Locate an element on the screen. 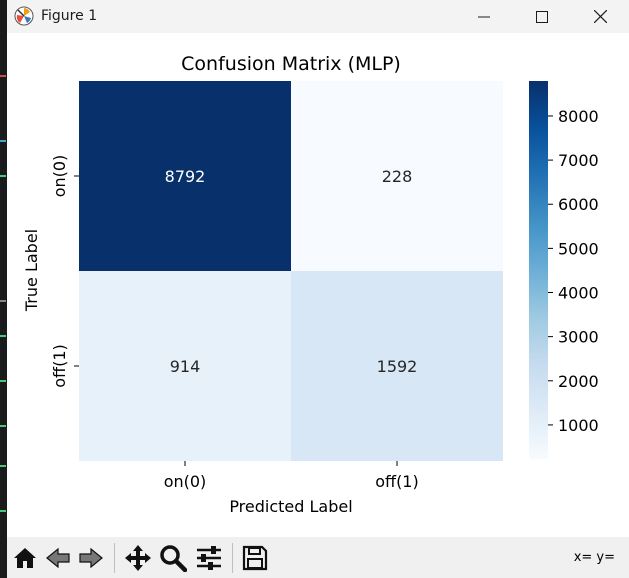  cell-value-label: 8792 is located at coordinates (185, 176).